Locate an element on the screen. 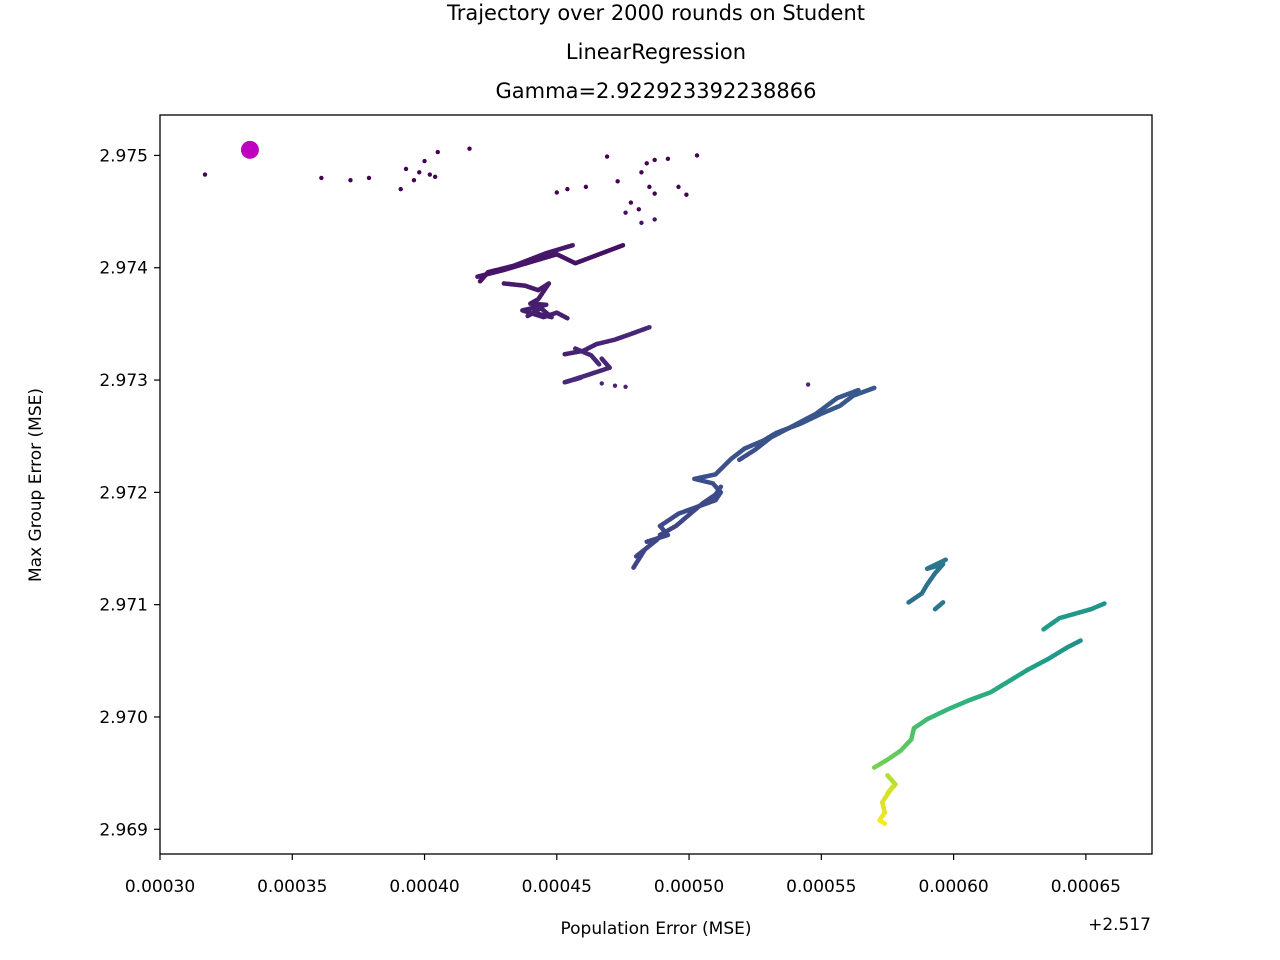 The image size is (1280, 960). x-axis-offset-label: +2.517 is located at coordinates (1119, 925).